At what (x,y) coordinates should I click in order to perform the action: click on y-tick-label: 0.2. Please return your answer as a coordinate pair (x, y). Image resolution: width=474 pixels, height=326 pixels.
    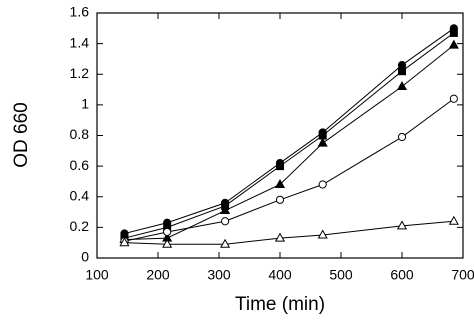
    Looking at the image, I should click on (80, 226).